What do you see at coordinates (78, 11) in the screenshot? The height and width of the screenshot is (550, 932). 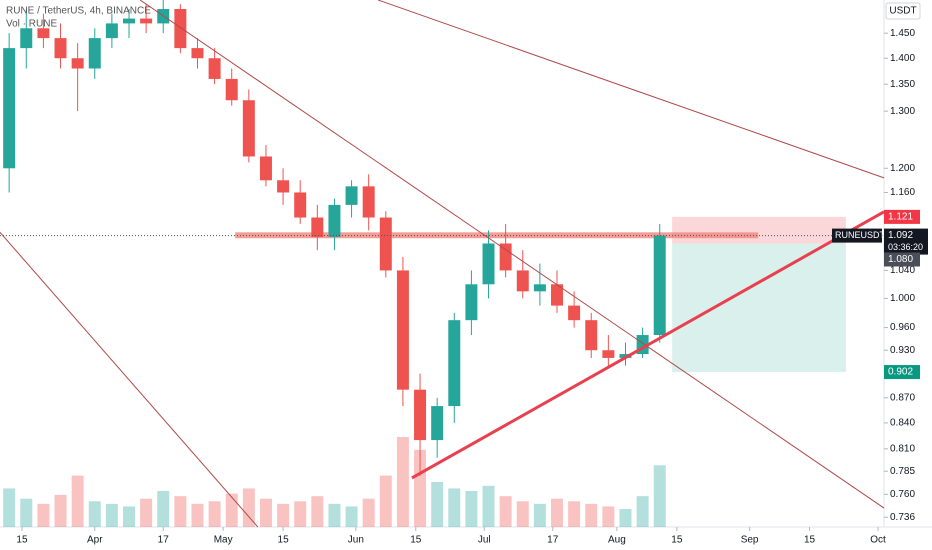 I see `chart-title: RUNE / TetherUS, 4h, BINANCE` at bounding box center [78, 11].